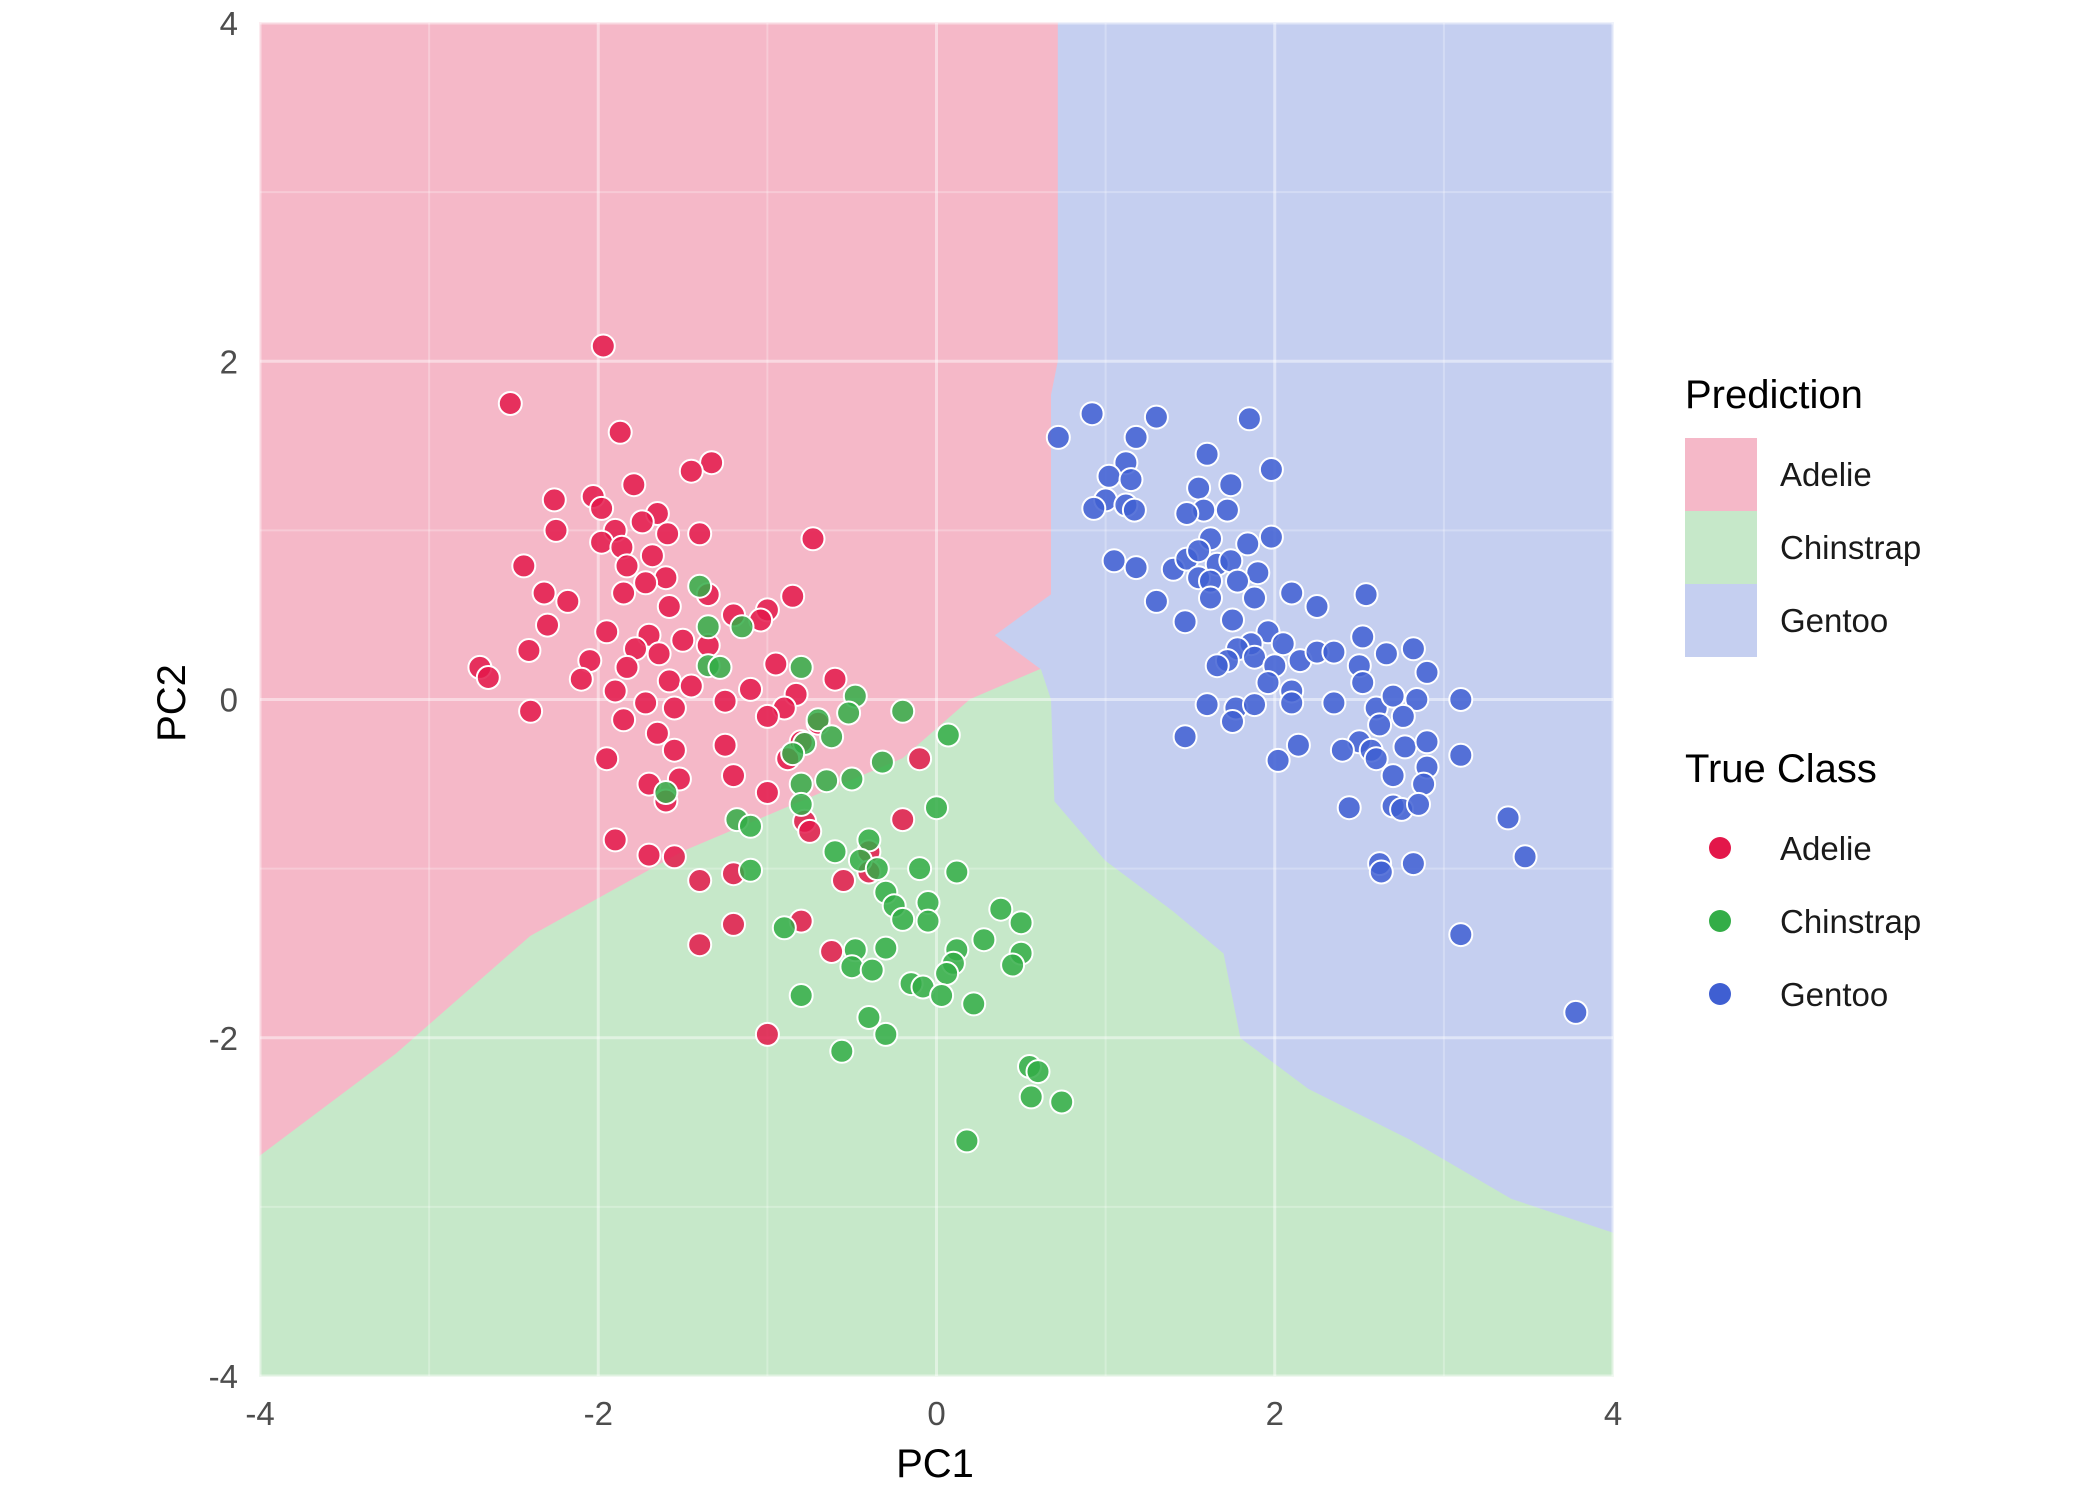  Describe the element at coordinates (1721, 620) in the screenshot. I see `legend-swatch-gentoo` at that location.